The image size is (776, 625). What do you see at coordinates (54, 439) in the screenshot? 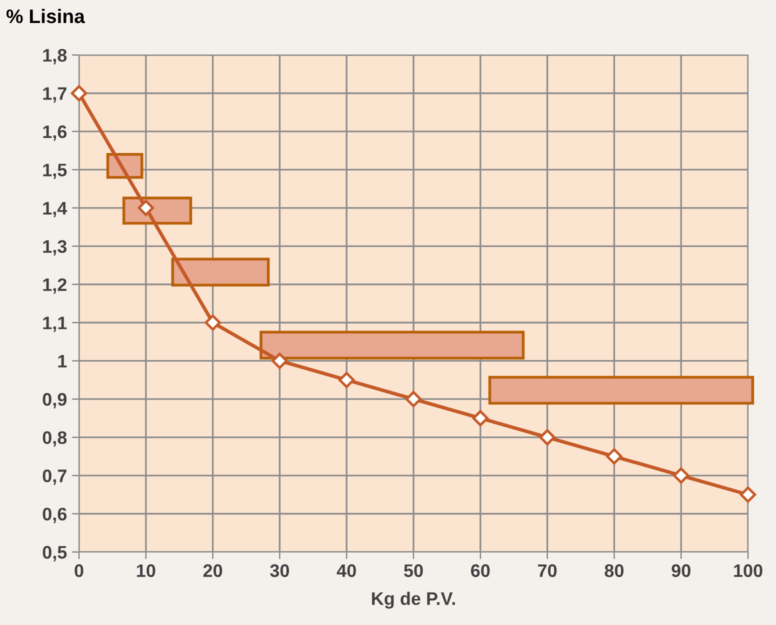
I see `y-tick-label: 0,8` at bounding box center [54, 439].